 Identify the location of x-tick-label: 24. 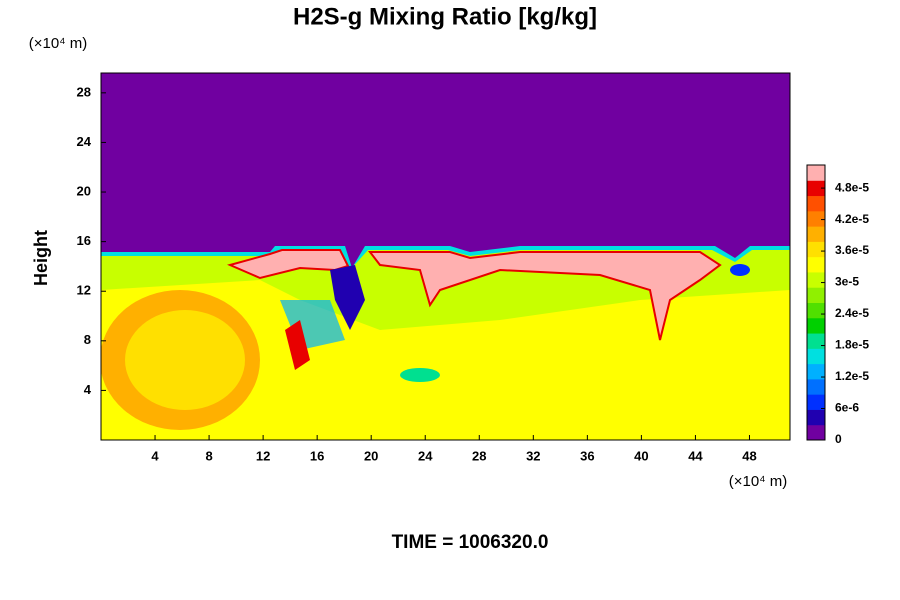
(425, 455).